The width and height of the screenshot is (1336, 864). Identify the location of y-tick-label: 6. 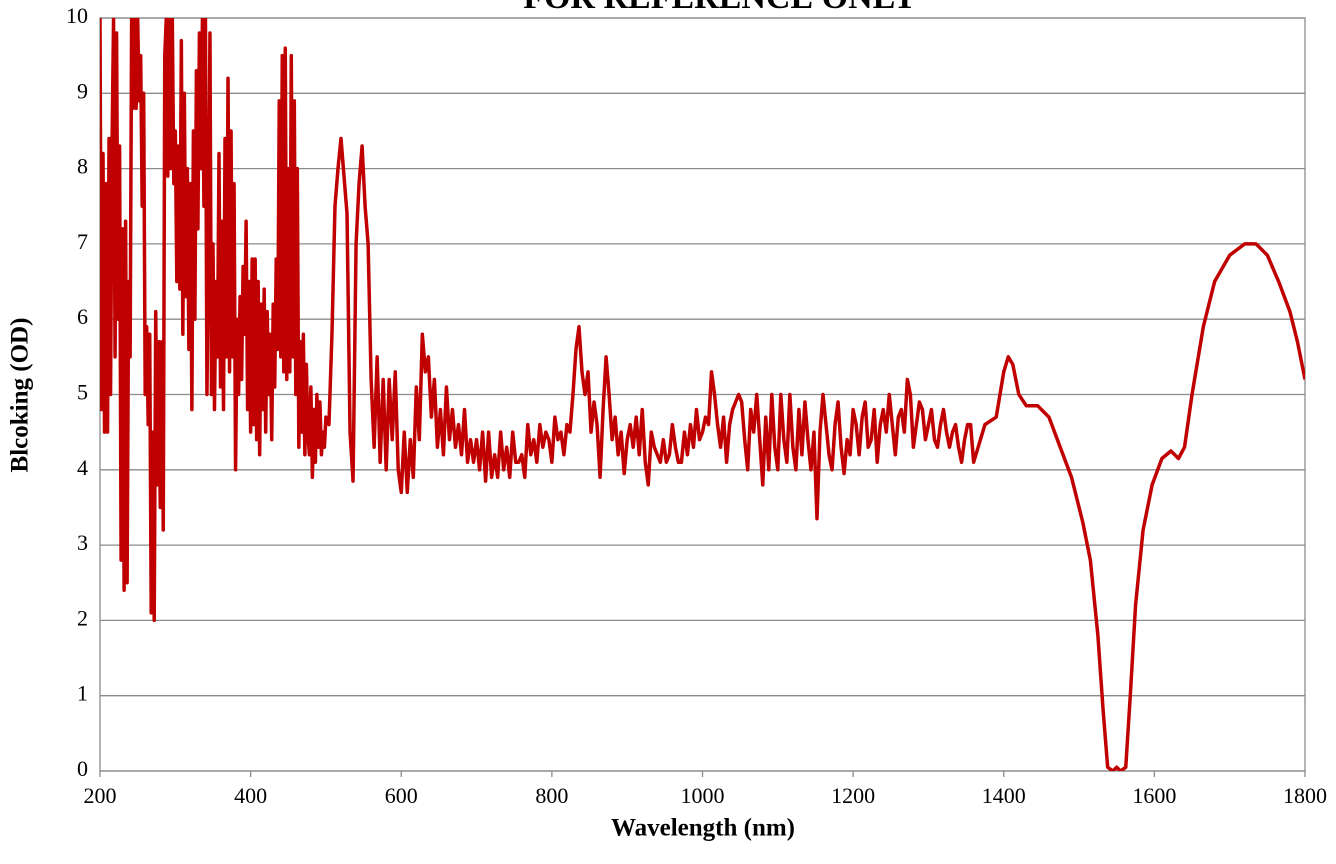
(82, 316).